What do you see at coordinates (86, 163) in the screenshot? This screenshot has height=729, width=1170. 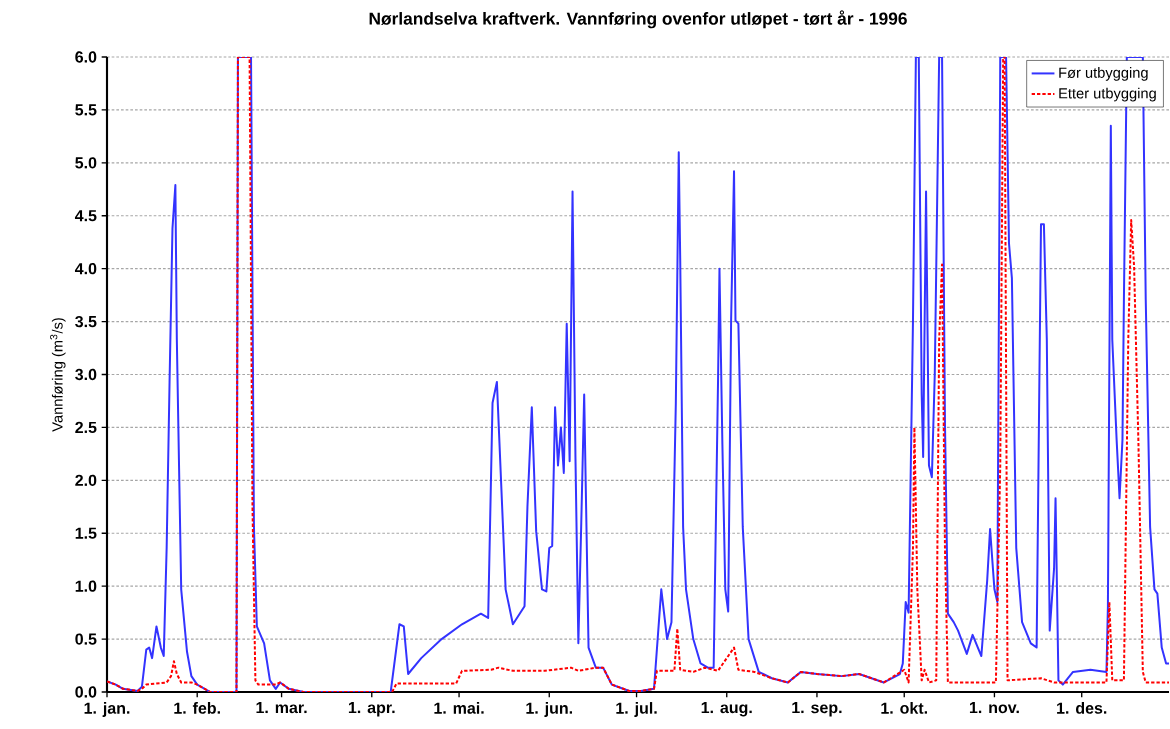 I see `y-tick-label: 5.0` at bounding box center [86, 163].